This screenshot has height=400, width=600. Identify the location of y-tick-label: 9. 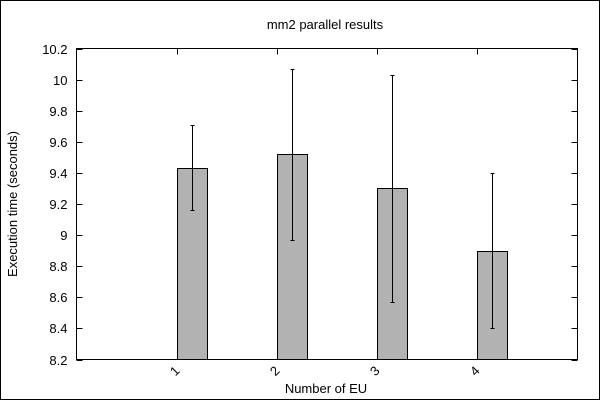
(63, 235).